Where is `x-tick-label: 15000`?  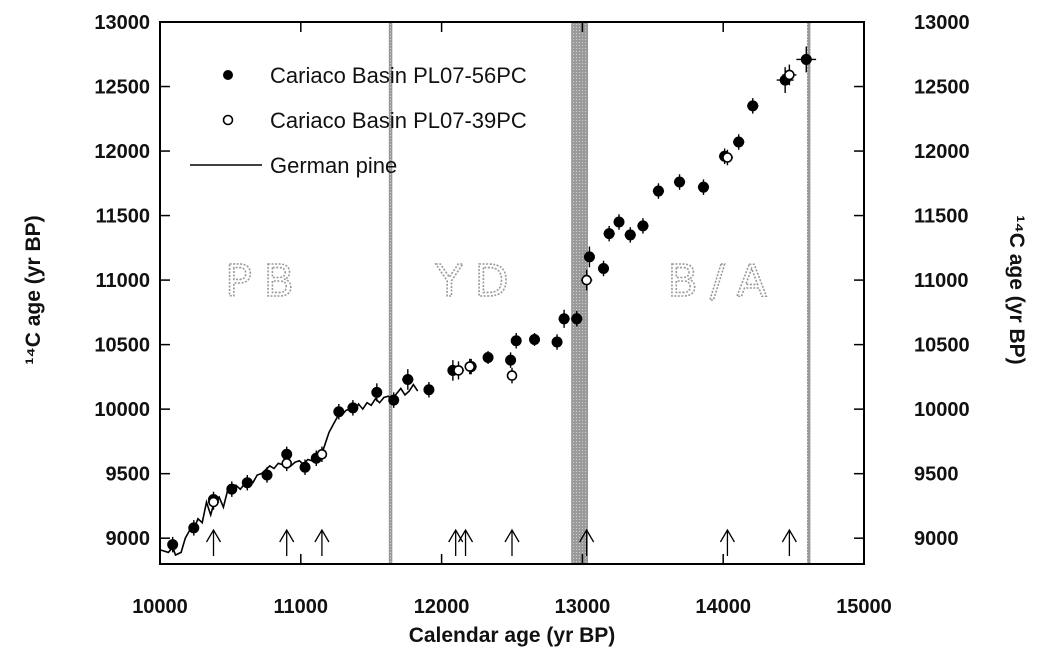
x-tick-label: 15000 is located at coordinates (864, 607).